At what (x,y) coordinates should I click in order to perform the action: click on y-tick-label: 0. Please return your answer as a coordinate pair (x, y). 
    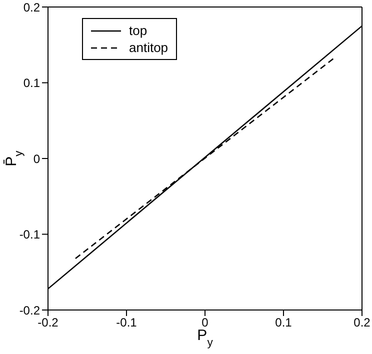
    Looking at the image, I should click on (36, 159).